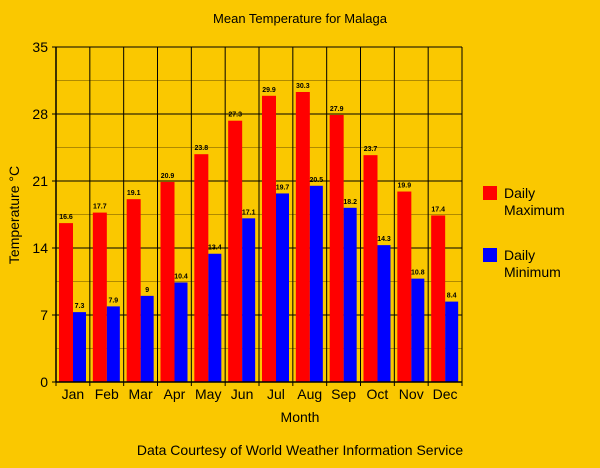 This screenshot has width=600, height=468. I want to click on data-label: 19.1, so click(134, 193).